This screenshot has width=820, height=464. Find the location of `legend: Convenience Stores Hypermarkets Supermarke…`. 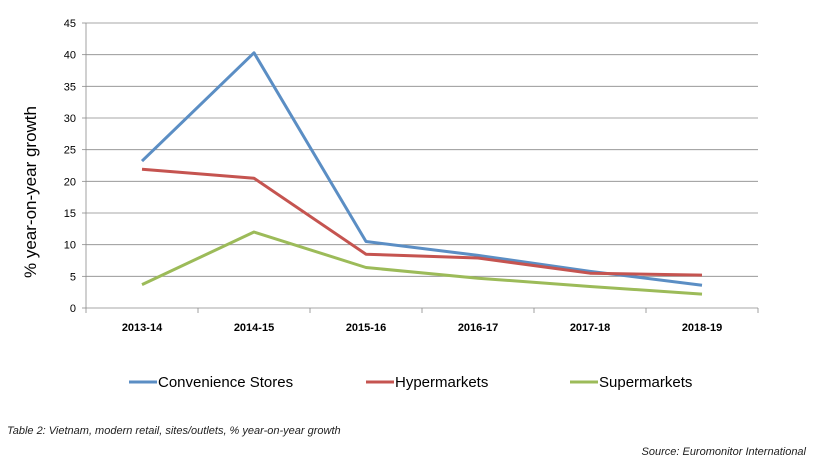

legend: Convenience Stores Hypermarkets Supermarke… is located at coordinates (410, 382).